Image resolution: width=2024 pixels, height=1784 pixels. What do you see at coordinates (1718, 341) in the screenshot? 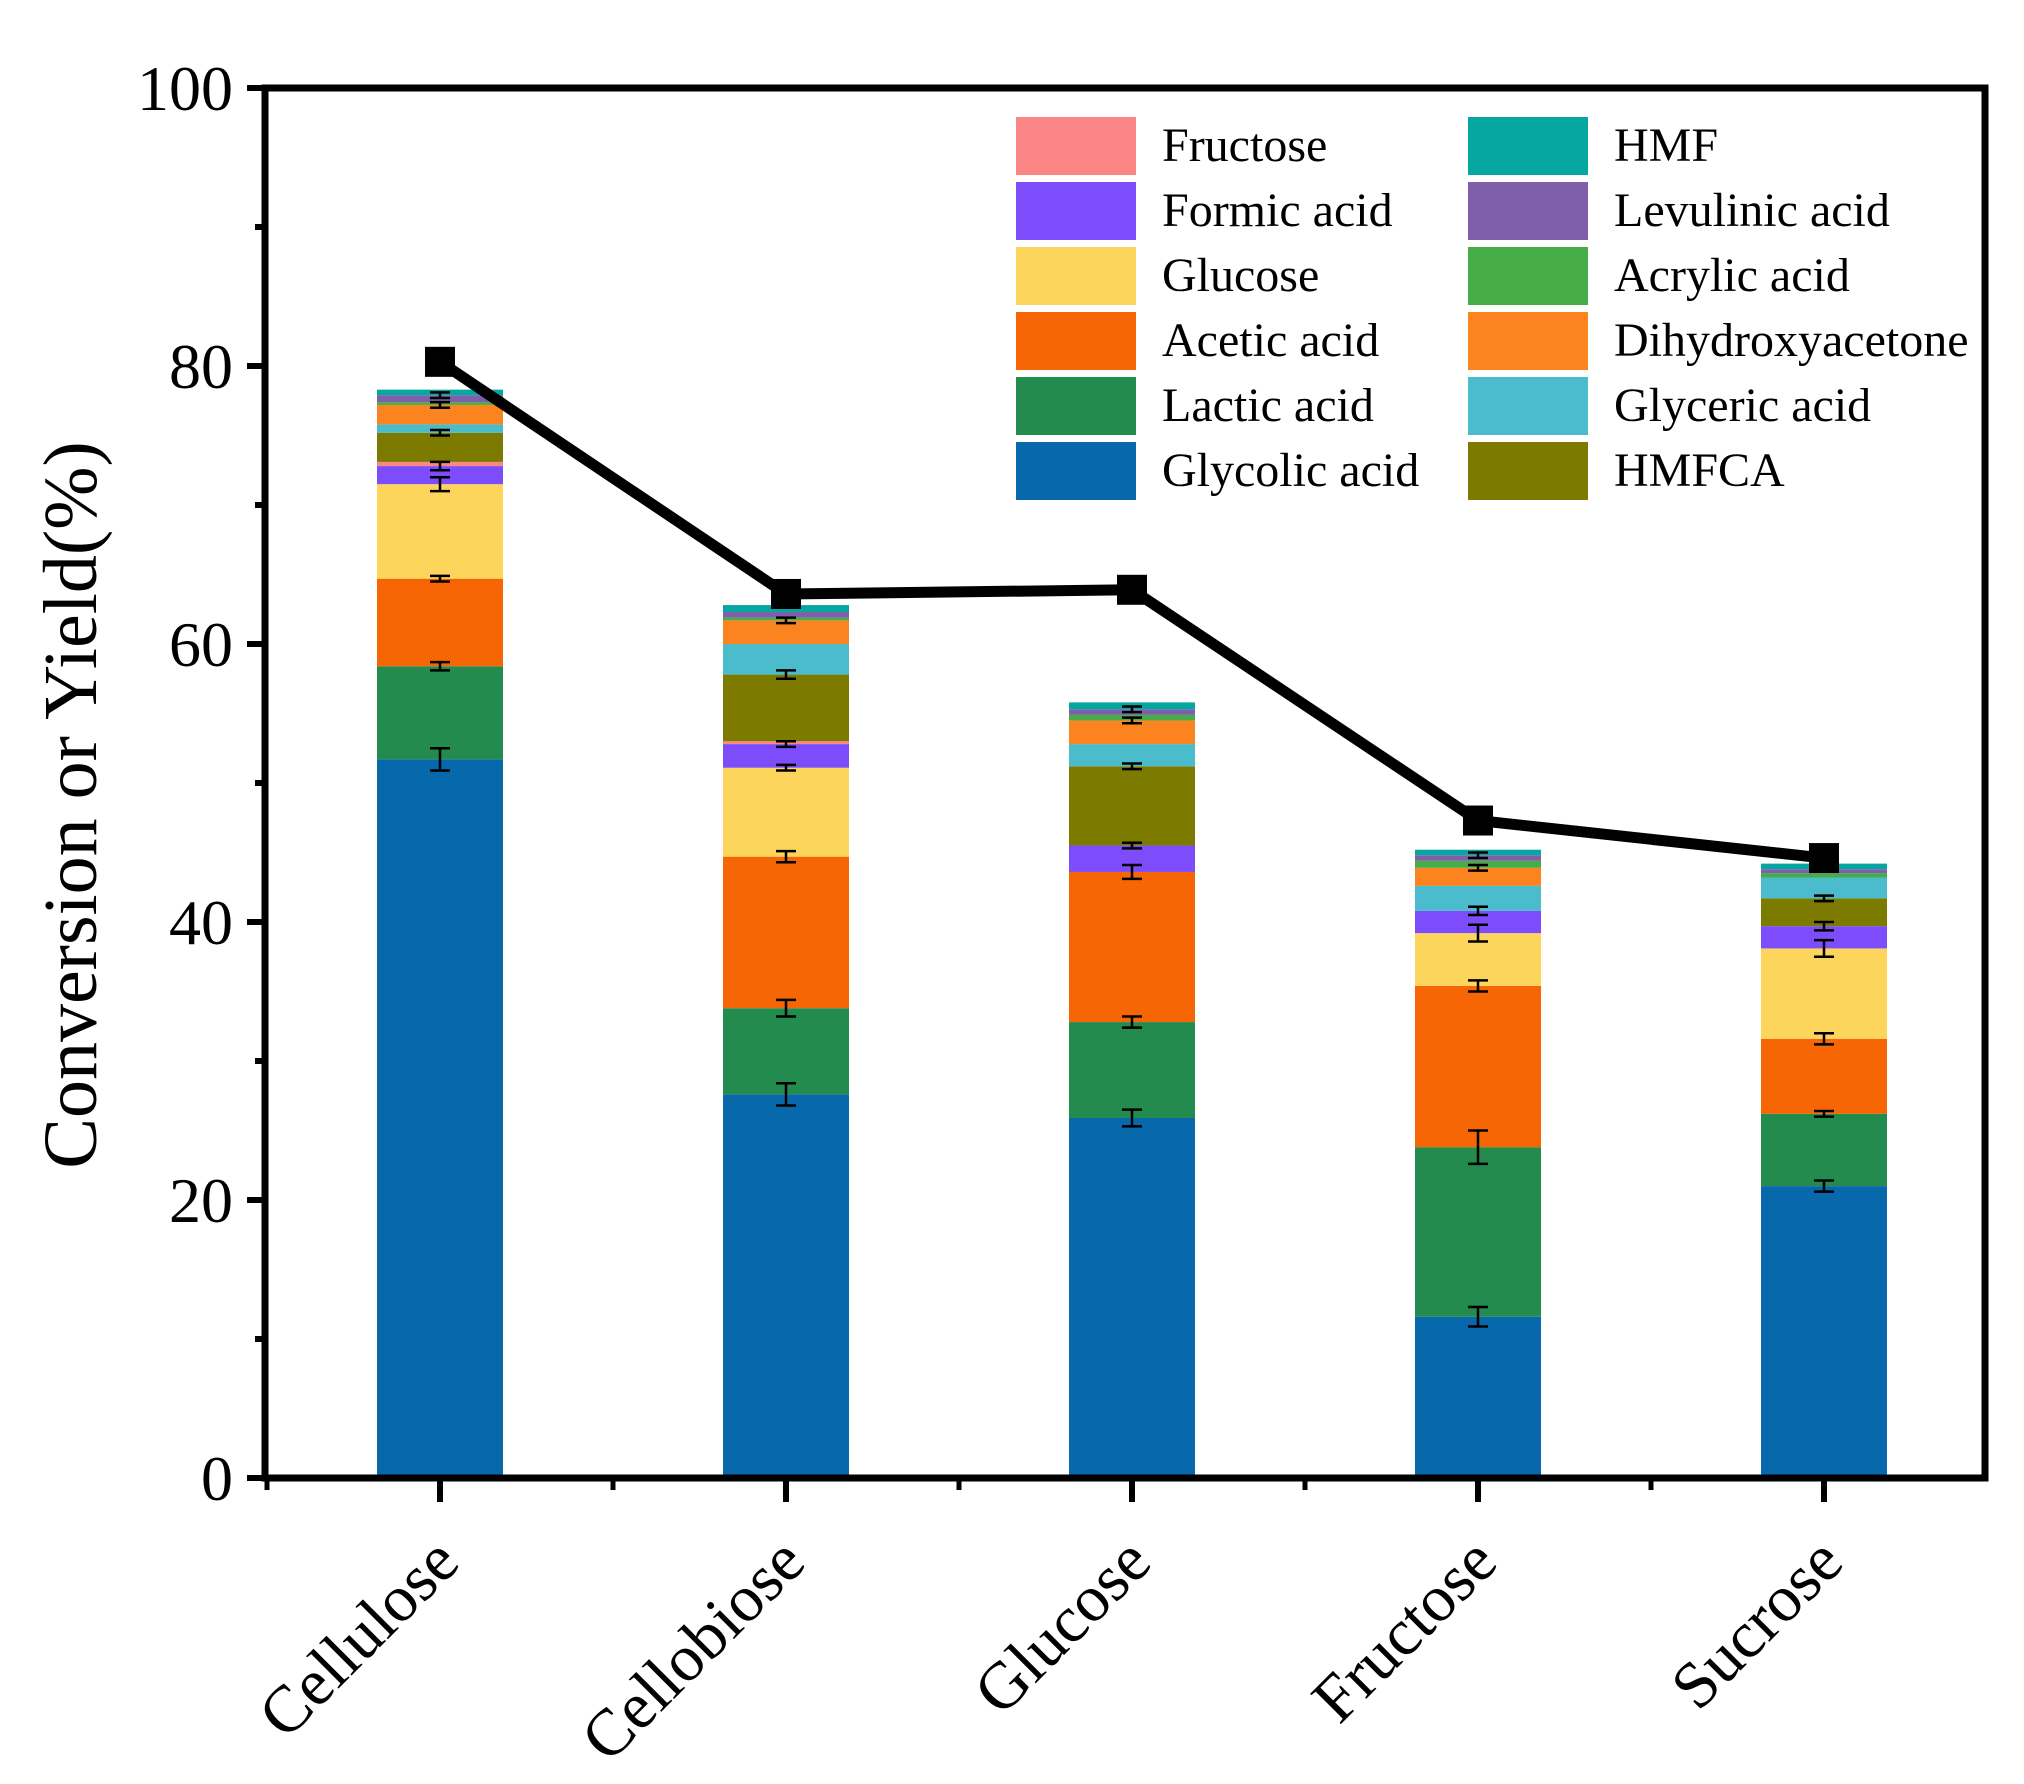
I see `legend-item-dihydroxyacetone: Dihydroxyacetone` at bounding box center [1718, 341].